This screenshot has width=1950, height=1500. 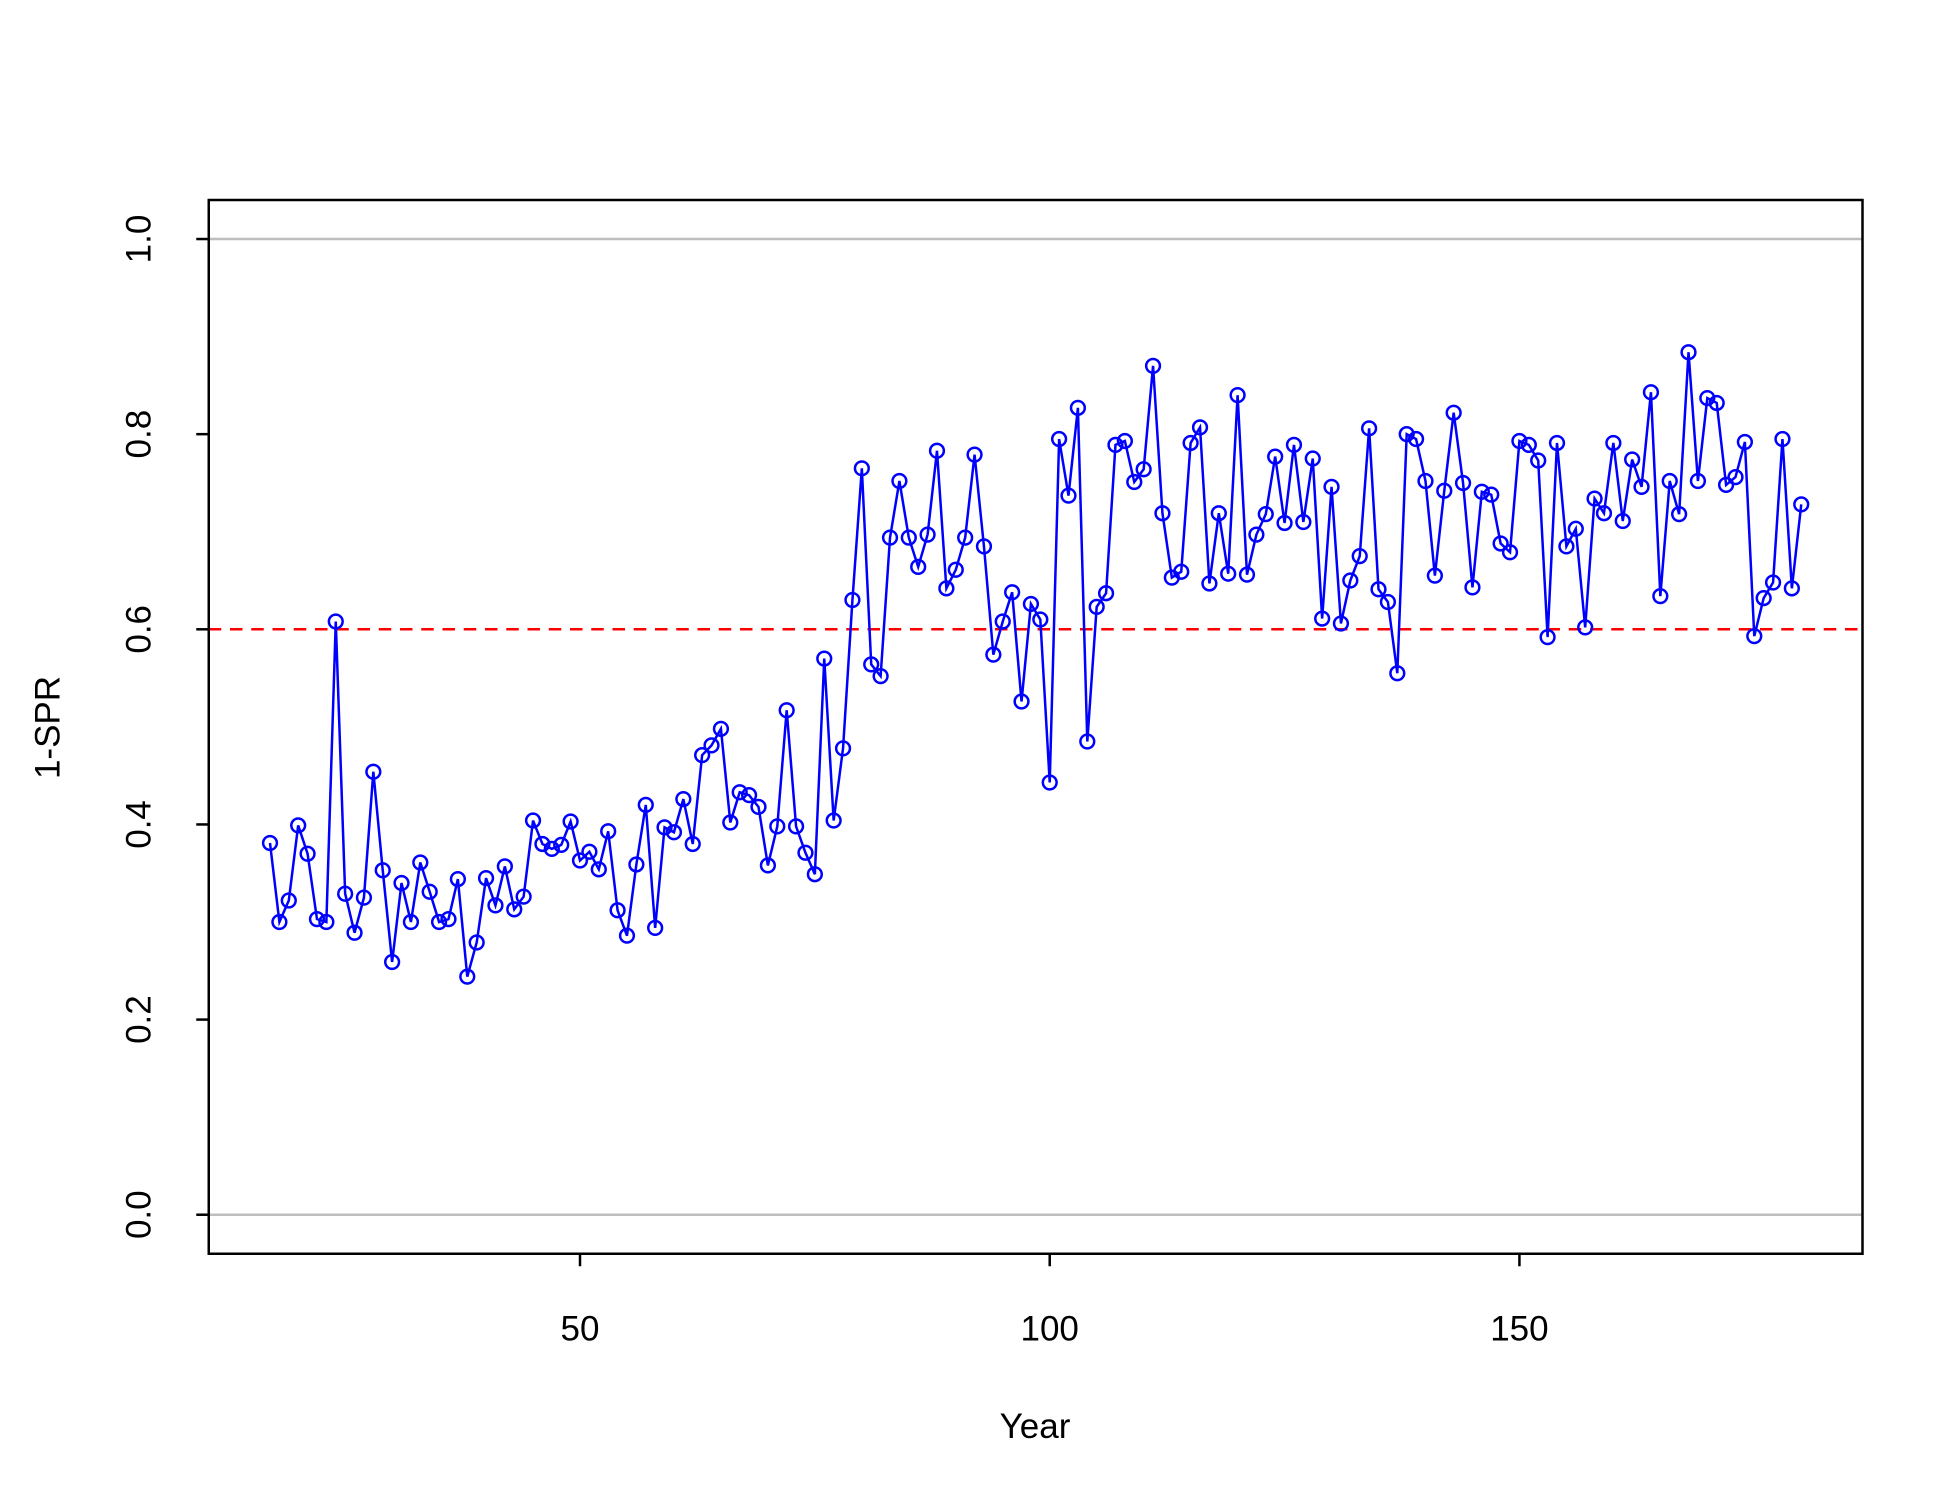 What do you see at coordinates (139, 629) in the screenshot?
I see `y-tick-label: 0.6` at bounding box center [139, 629].